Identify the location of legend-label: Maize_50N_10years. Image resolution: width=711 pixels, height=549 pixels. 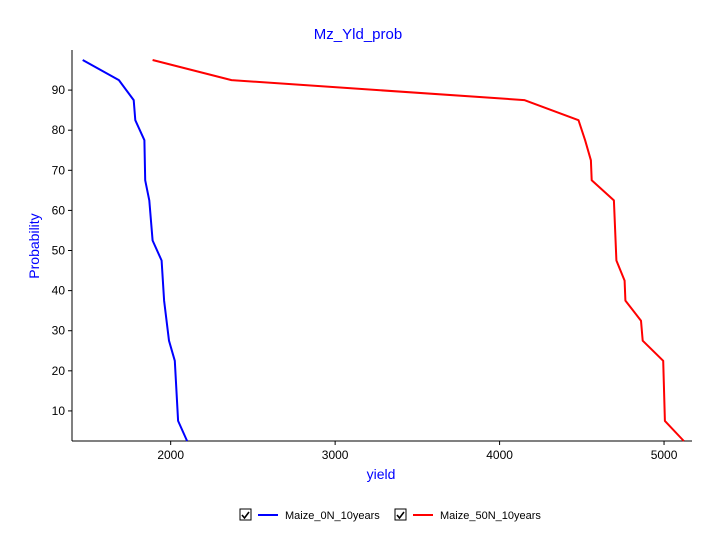
(490, 516).